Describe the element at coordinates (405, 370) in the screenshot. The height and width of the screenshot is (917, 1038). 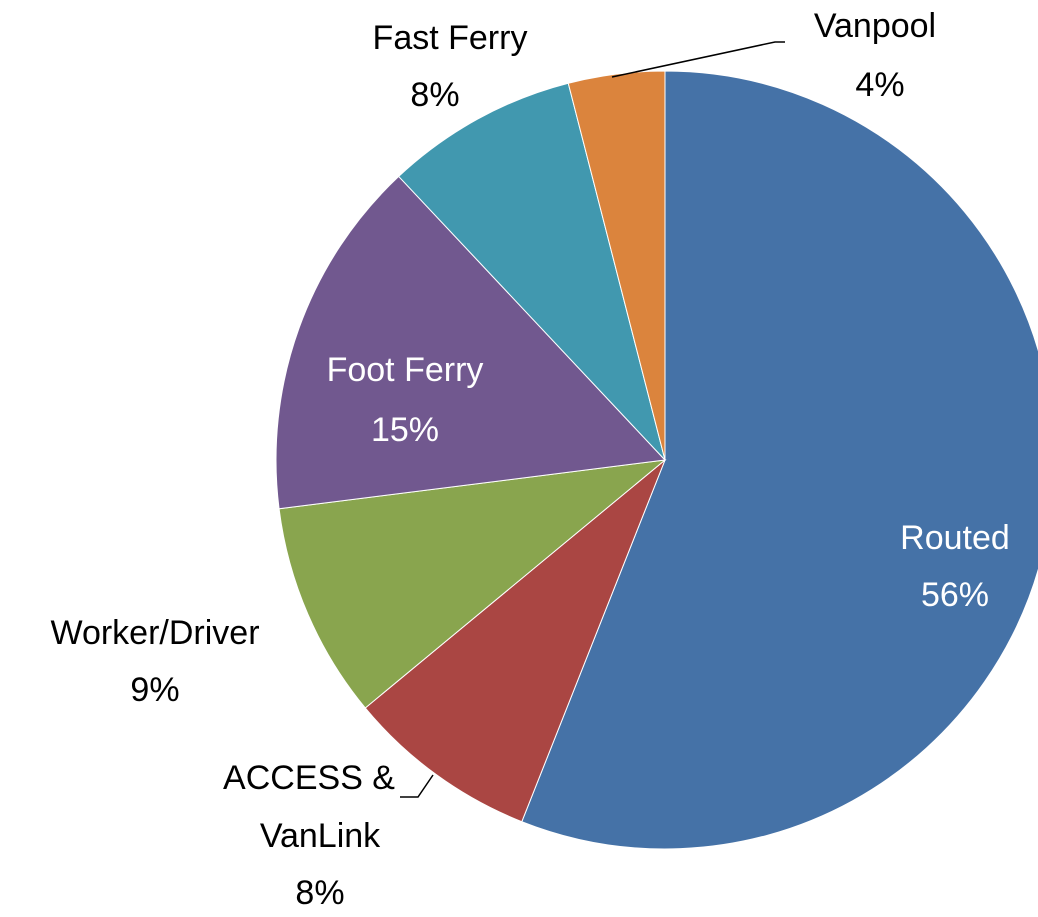
I see `slice-label: Foot Ferry` at that location.